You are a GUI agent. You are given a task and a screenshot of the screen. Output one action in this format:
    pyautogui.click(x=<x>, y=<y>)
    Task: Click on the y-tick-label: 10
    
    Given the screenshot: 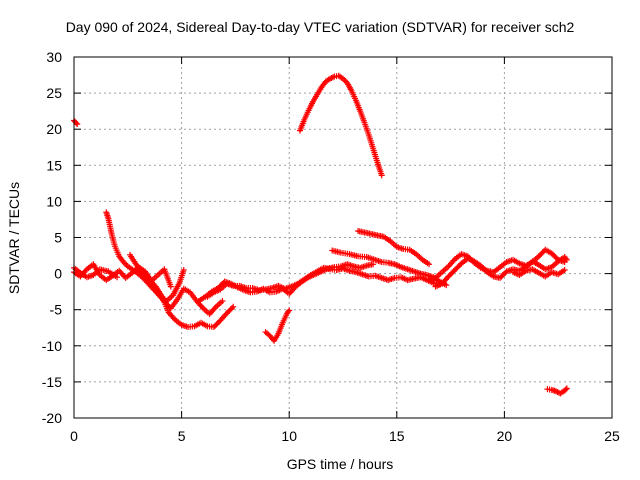 What is the action you would take?
    pyautogui.click(x=54, y=201)
    